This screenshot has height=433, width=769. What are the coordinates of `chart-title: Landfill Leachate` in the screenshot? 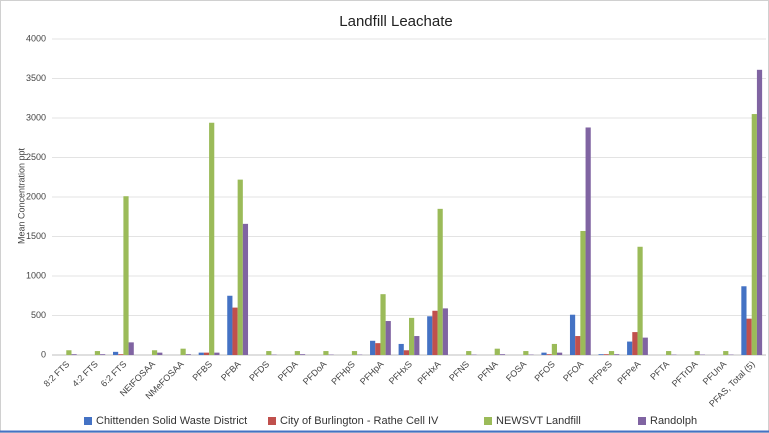 It's located at (395, 21).